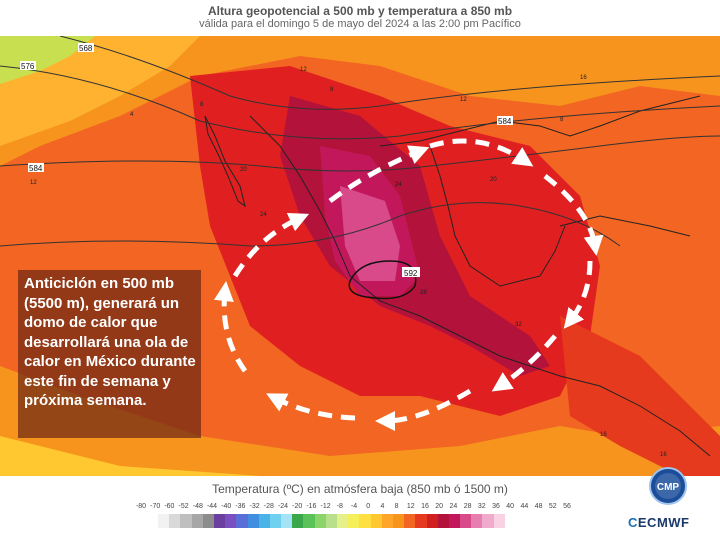 This screenshot has height=540, width=720. What do you see at coordinates (169, 506) in the screenshot?
I see `legend-tick-label: -60` at bounding box center [169, 506].